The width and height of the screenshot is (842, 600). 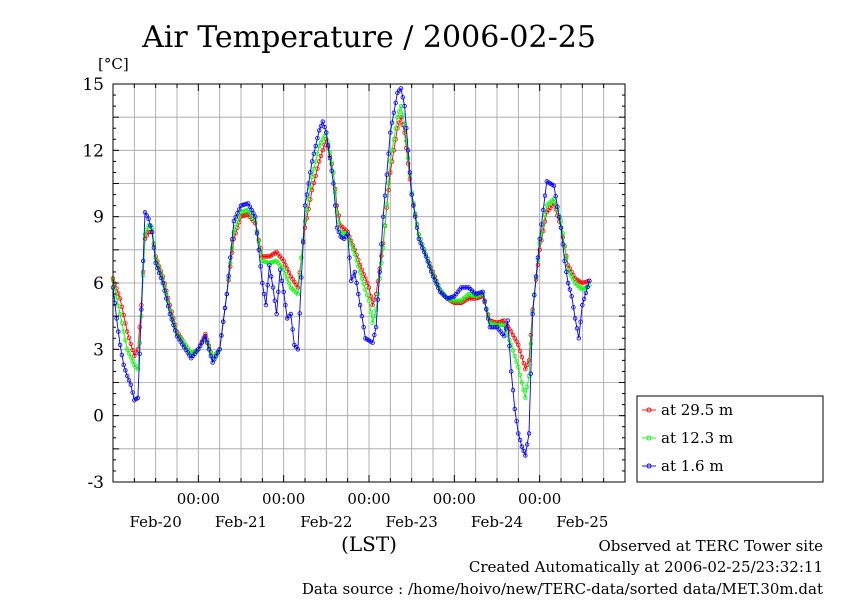 What do you see at coordinates (156, 522) in the screenshot?
I see `x-date-label: Feb-20` at bounding box center [156, 522].